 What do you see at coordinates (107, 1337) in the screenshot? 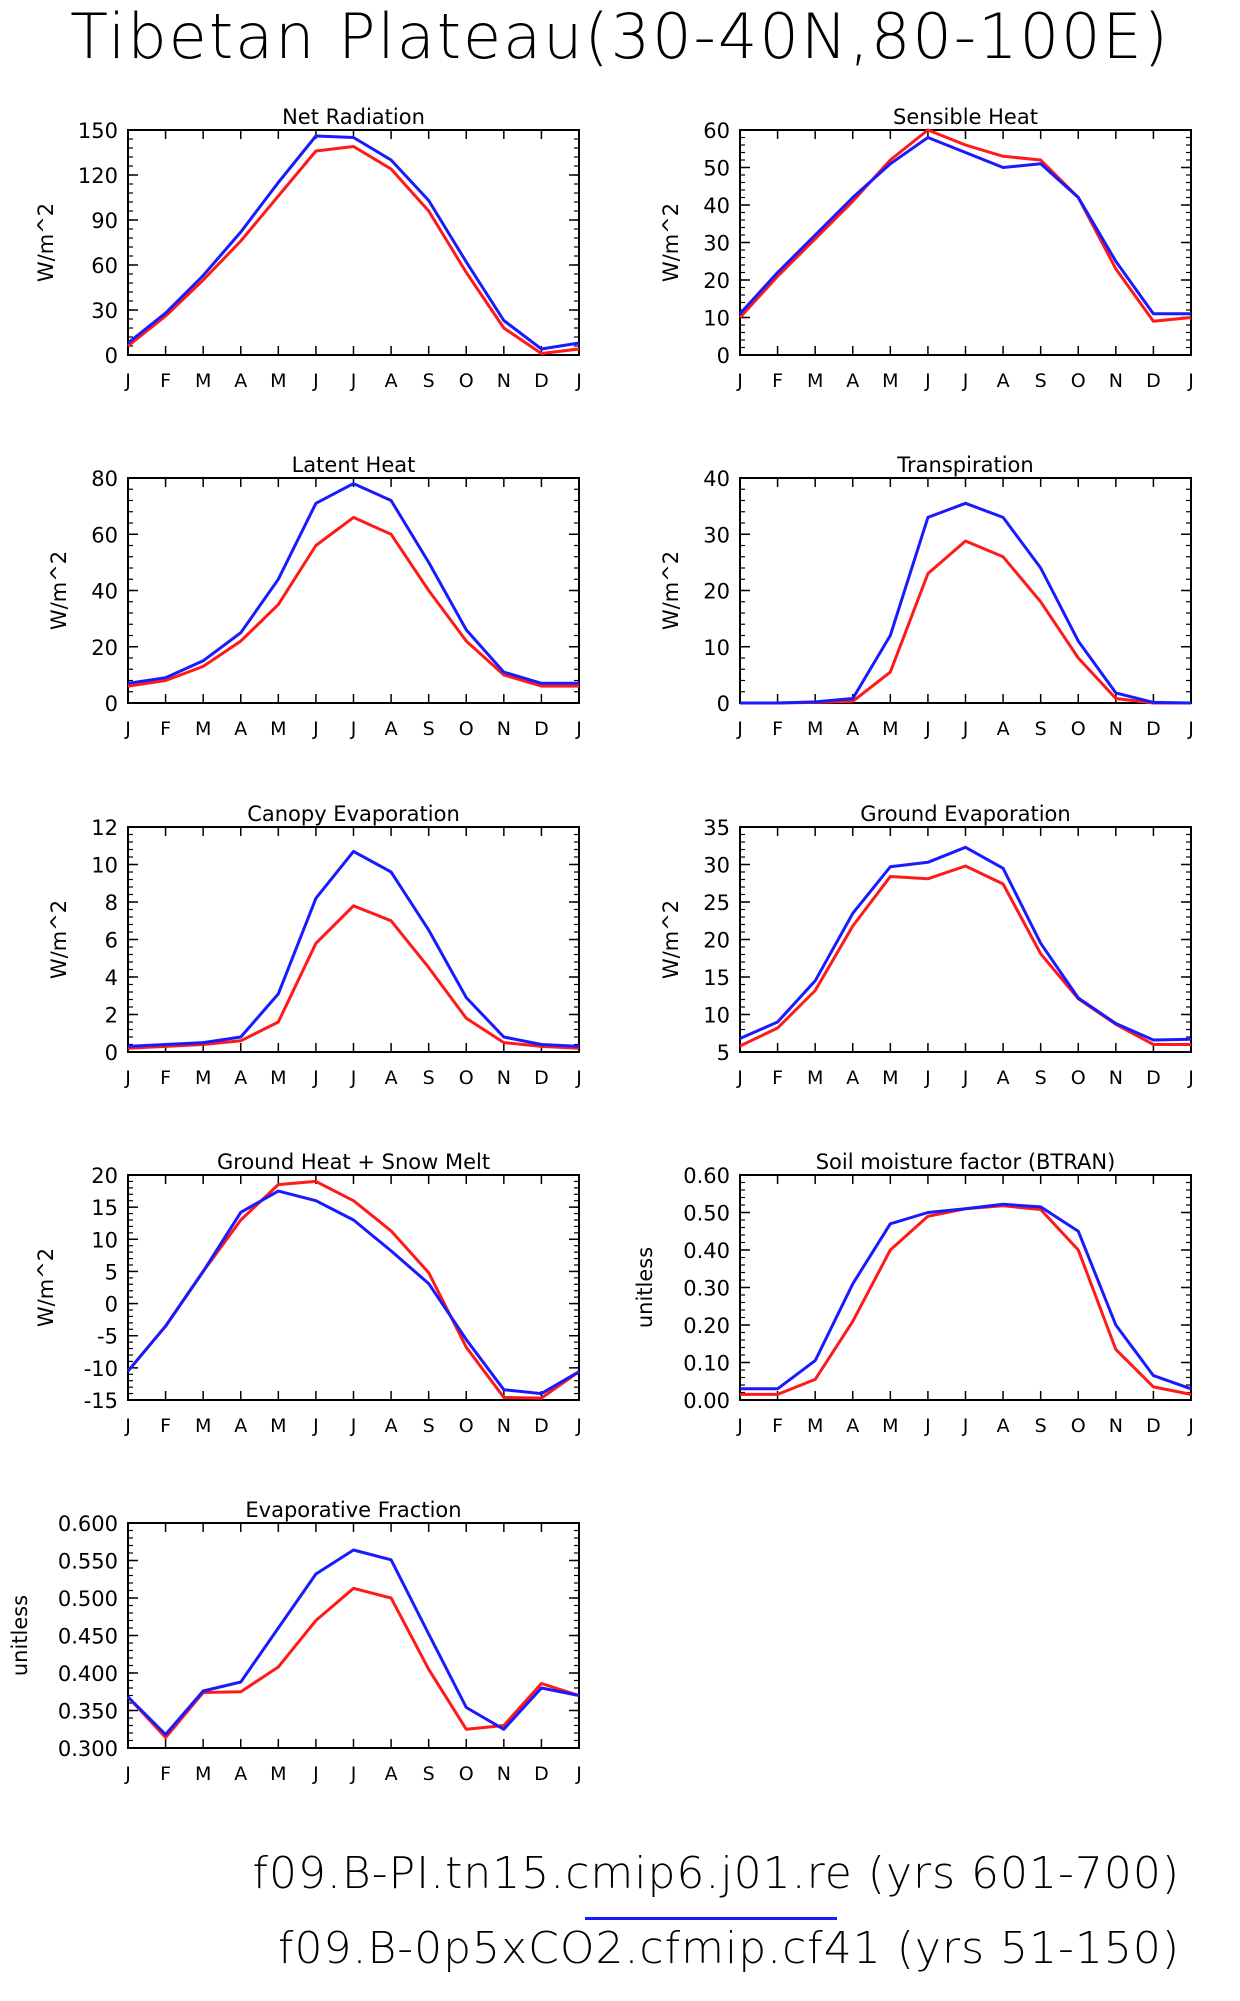
I see `y-tick-label: -5` at bounding box center [107, 1337].